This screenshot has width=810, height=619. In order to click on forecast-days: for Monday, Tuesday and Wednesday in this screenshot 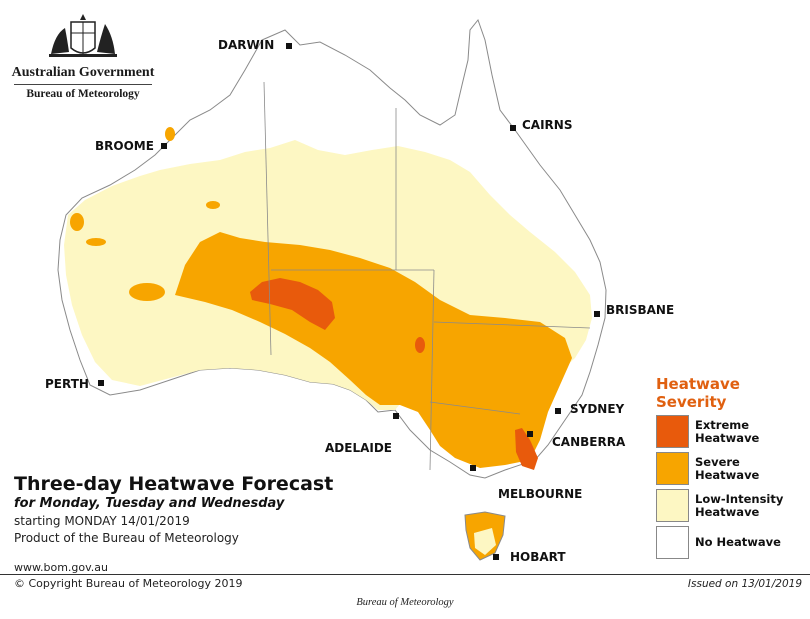, I will do `click(149, 503)`.